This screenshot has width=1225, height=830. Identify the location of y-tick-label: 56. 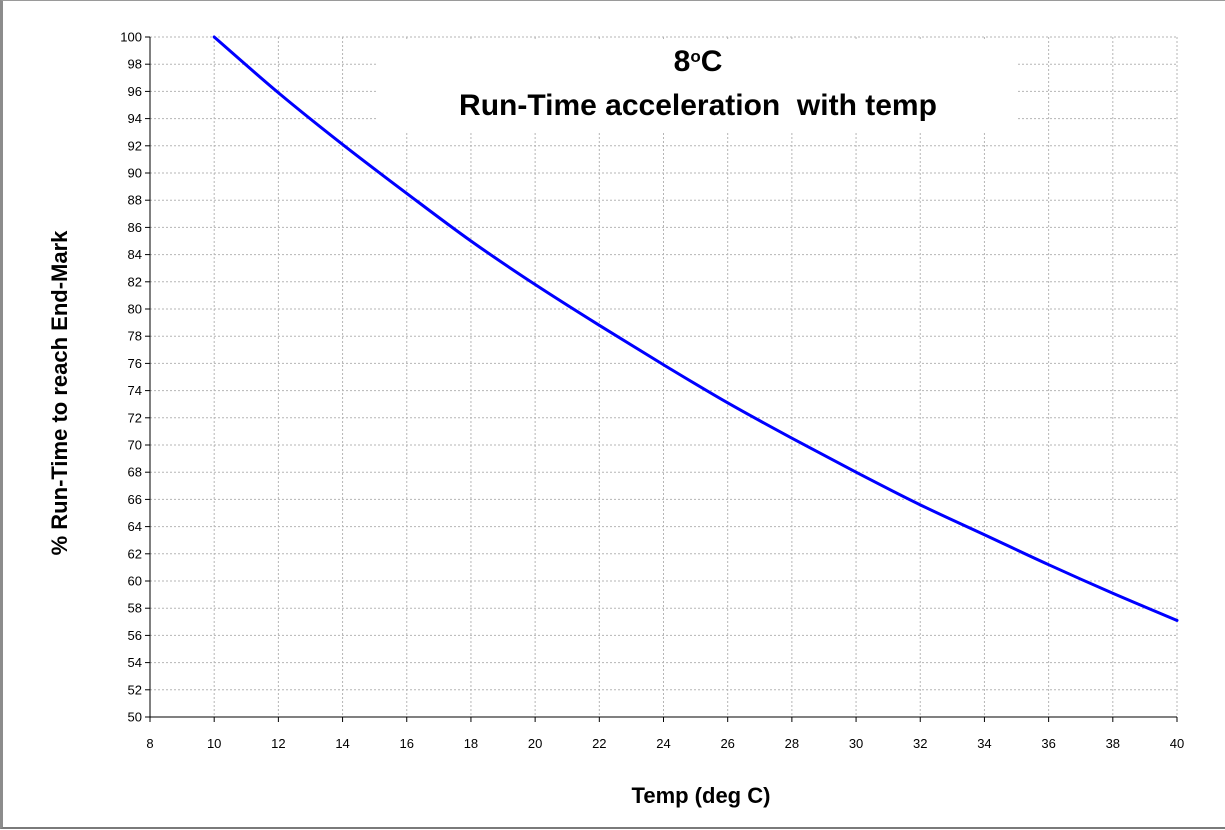
(135, 635).